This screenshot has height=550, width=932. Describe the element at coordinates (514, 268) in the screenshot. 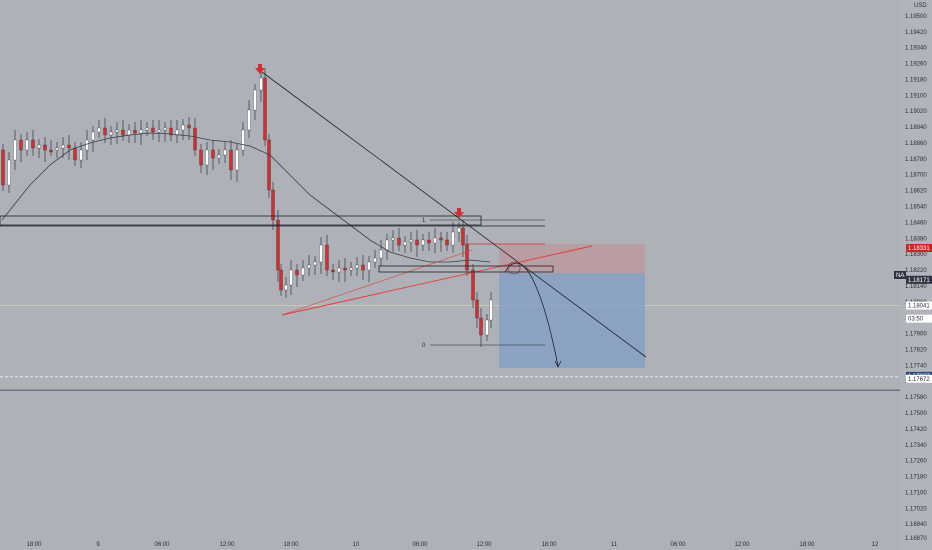

I see `pivot-marker` at that location.